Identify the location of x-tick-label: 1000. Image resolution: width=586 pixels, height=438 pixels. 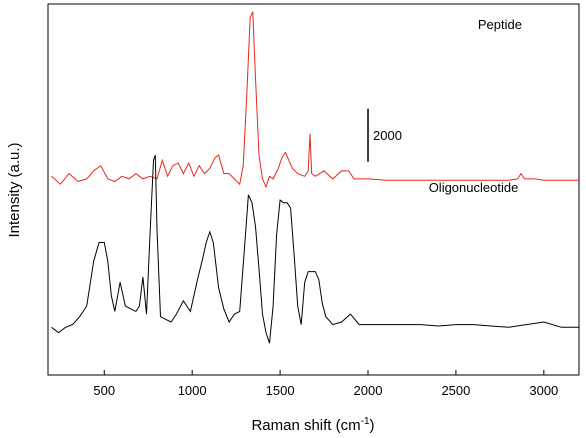
(192, 390).